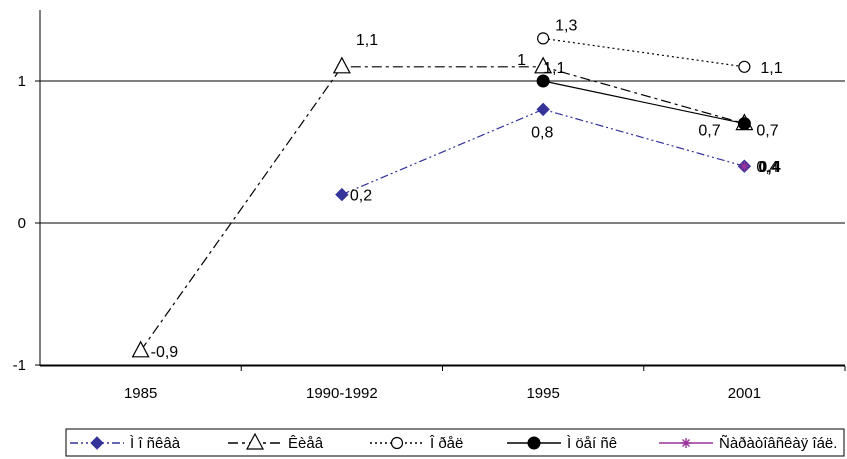  Describe the element at coordinates (592, 443) in the screenshot. I see `legend-label: Ì öåí ñê` at that location.